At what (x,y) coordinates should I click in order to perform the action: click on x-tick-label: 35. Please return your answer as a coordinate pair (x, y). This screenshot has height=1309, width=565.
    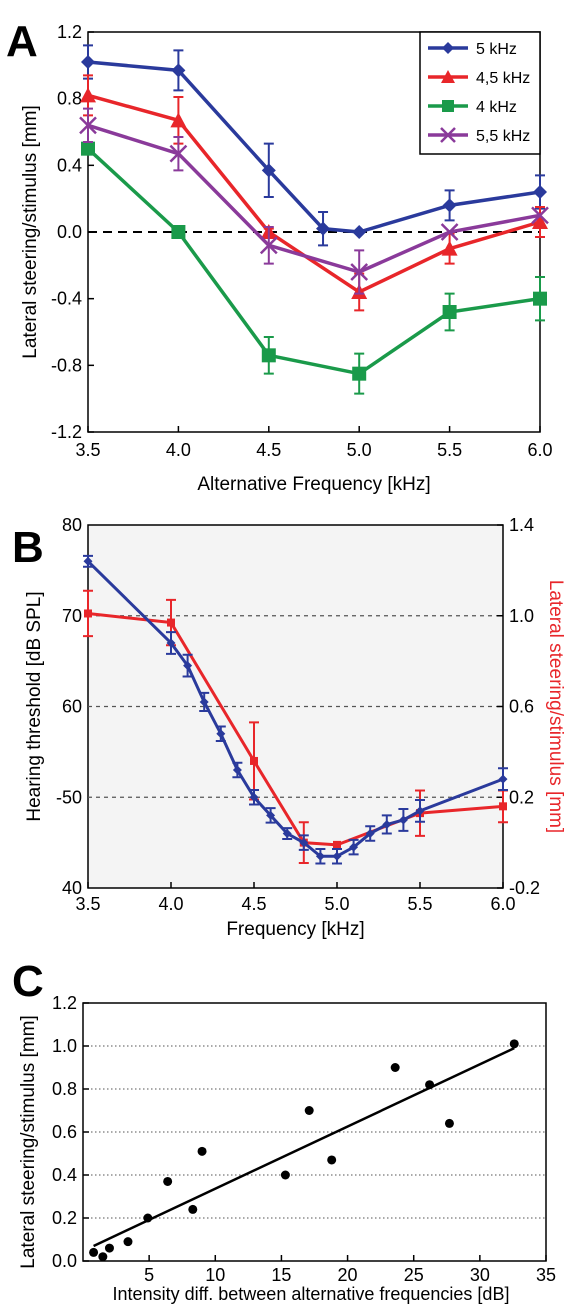
    Looking at the image, I should click on (546, 1275).